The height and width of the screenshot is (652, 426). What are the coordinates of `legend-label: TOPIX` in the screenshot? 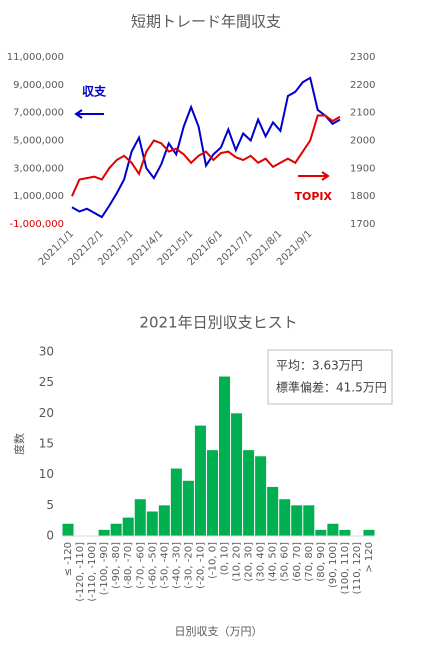 It's located at (314, 196).